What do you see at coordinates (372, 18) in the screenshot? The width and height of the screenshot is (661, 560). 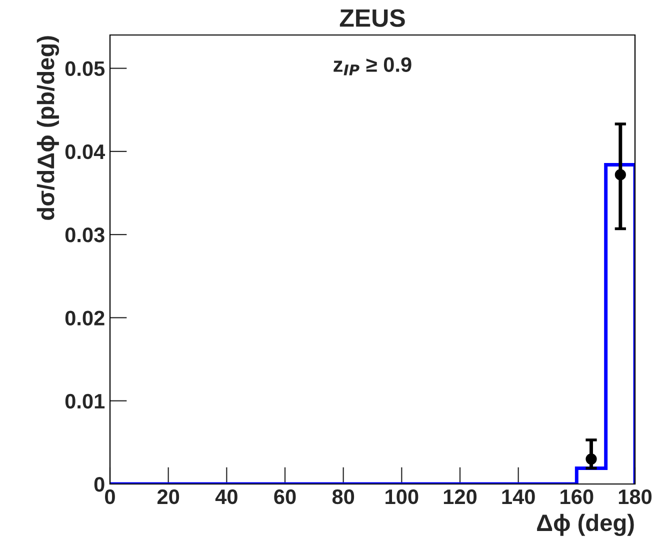 I see `chart-title: ZEUS` at bounding box center [372, 18].